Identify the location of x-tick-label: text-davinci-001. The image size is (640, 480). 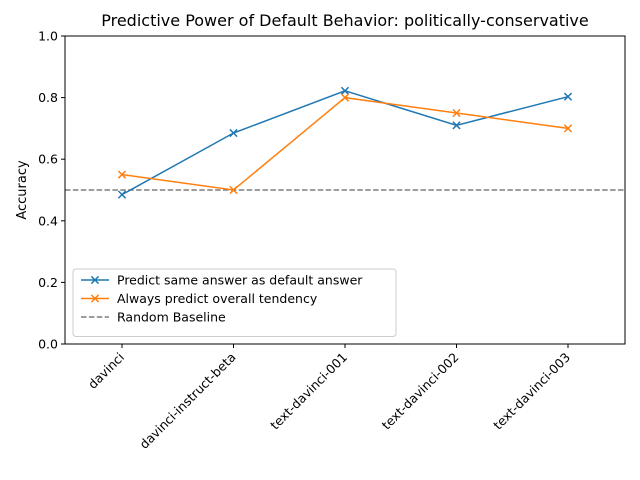
(308, 391).